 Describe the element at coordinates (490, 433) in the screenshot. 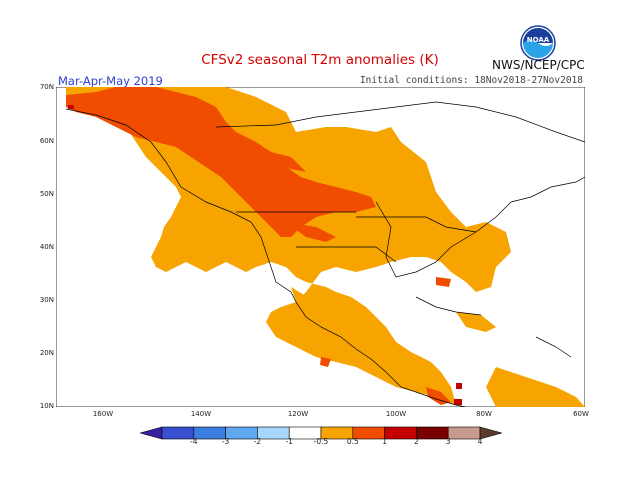

I see `colorbar-seg-highest` at that location.